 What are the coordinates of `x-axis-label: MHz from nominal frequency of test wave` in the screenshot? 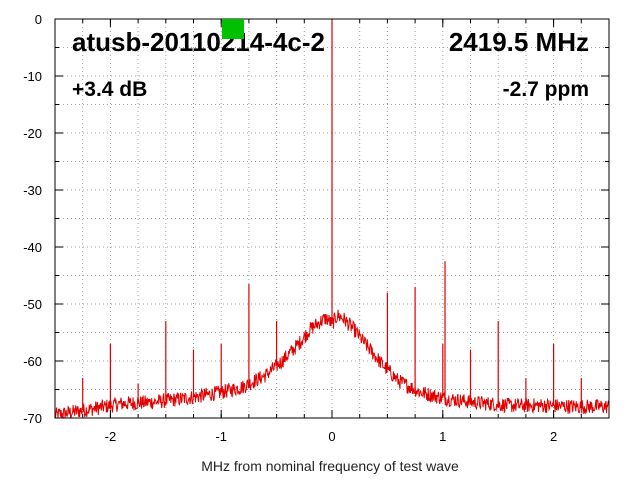 It's located at (330, 466).